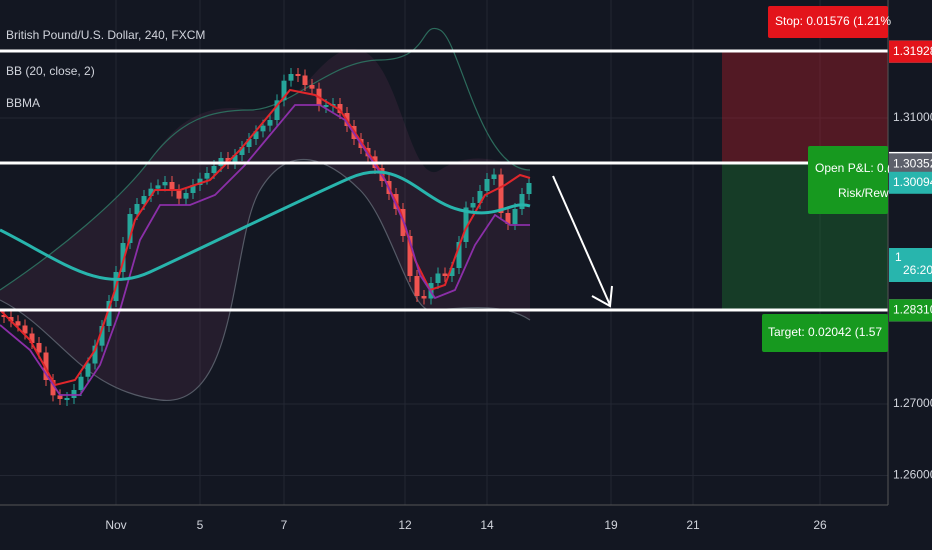 This screenshot has width=932, height=550. I want to click on price-label: 1.31928, so click(912, 51).